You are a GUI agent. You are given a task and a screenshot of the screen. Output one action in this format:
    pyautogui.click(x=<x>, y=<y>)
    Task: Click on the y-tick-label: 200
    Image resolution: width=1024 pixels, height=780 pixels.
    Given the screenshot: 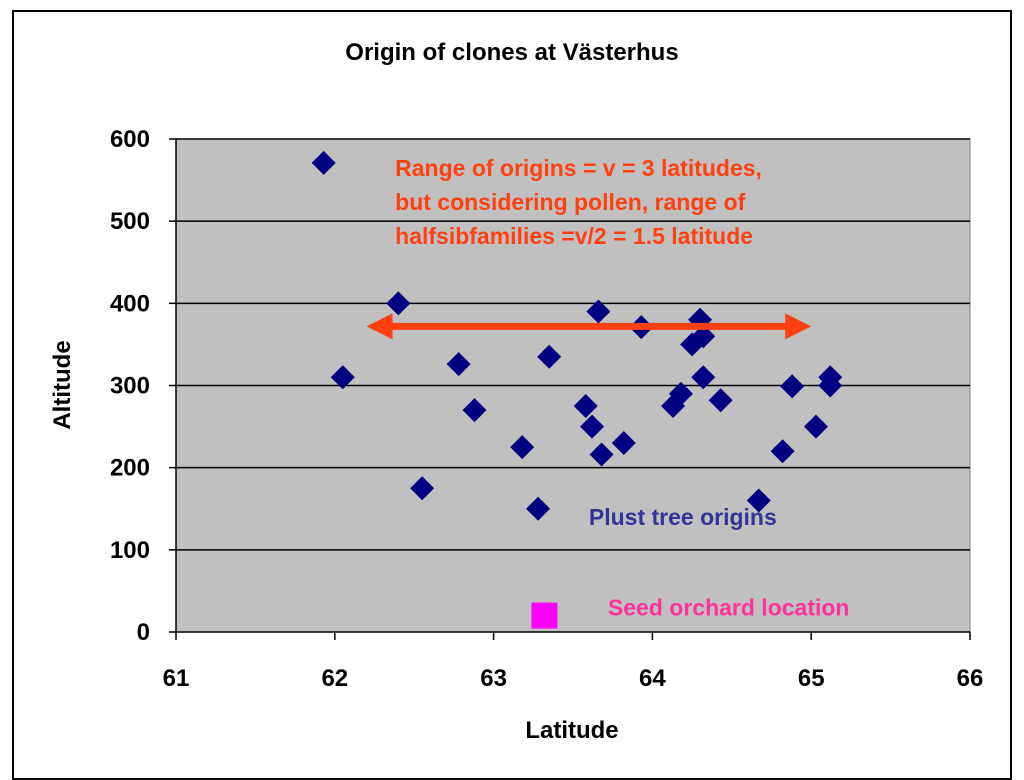 What is the action you would take?
    pyautogui.click(x=130, y=468)
    